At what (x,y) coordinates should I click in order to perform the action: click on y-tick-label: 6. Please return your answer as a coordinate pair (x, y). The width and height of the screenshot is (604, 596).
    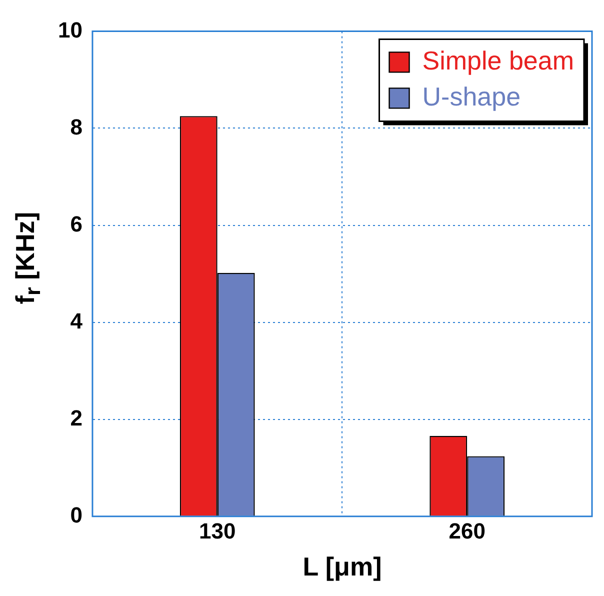
    Looking at the image, I should click on (76, 223).